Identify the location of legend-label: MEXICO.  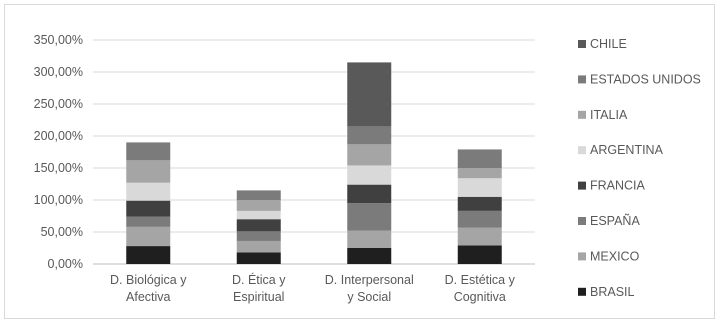
(615, 256).